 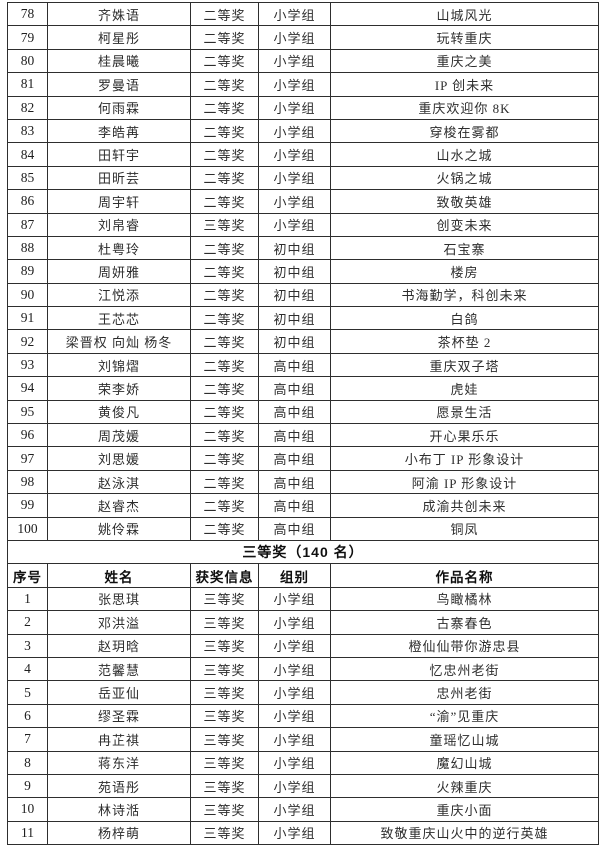 What do you see at coordinates (119, 271) in the screenshot?
I see `cell-winner-name: 周妍雅` at bounding box center [119, 271].